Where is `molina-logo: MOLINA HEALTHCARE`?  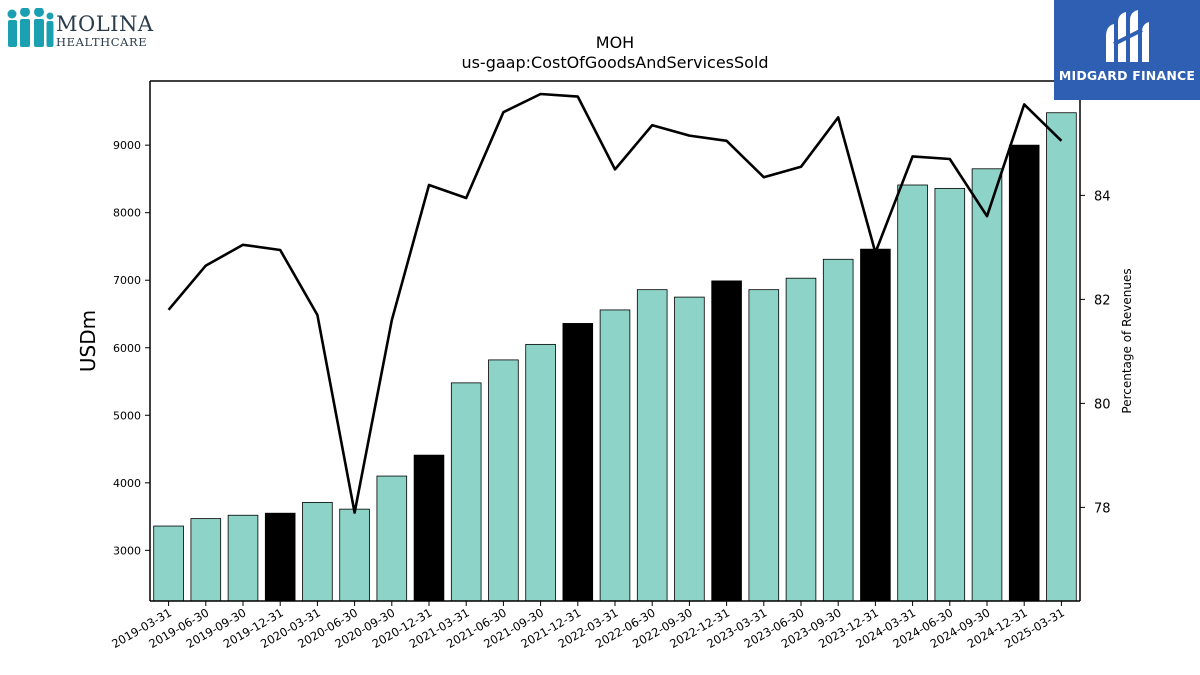 molina-logo: MOLINA HEALTHCARE is located at coordinates (81, 30).